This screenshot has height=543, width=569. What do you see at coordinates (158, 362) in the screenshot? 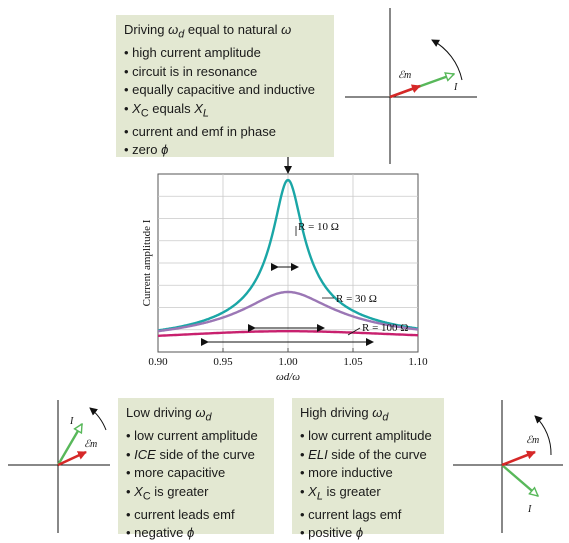
I see `x-tick-label: 0.90` at bounding box center [158, 362].